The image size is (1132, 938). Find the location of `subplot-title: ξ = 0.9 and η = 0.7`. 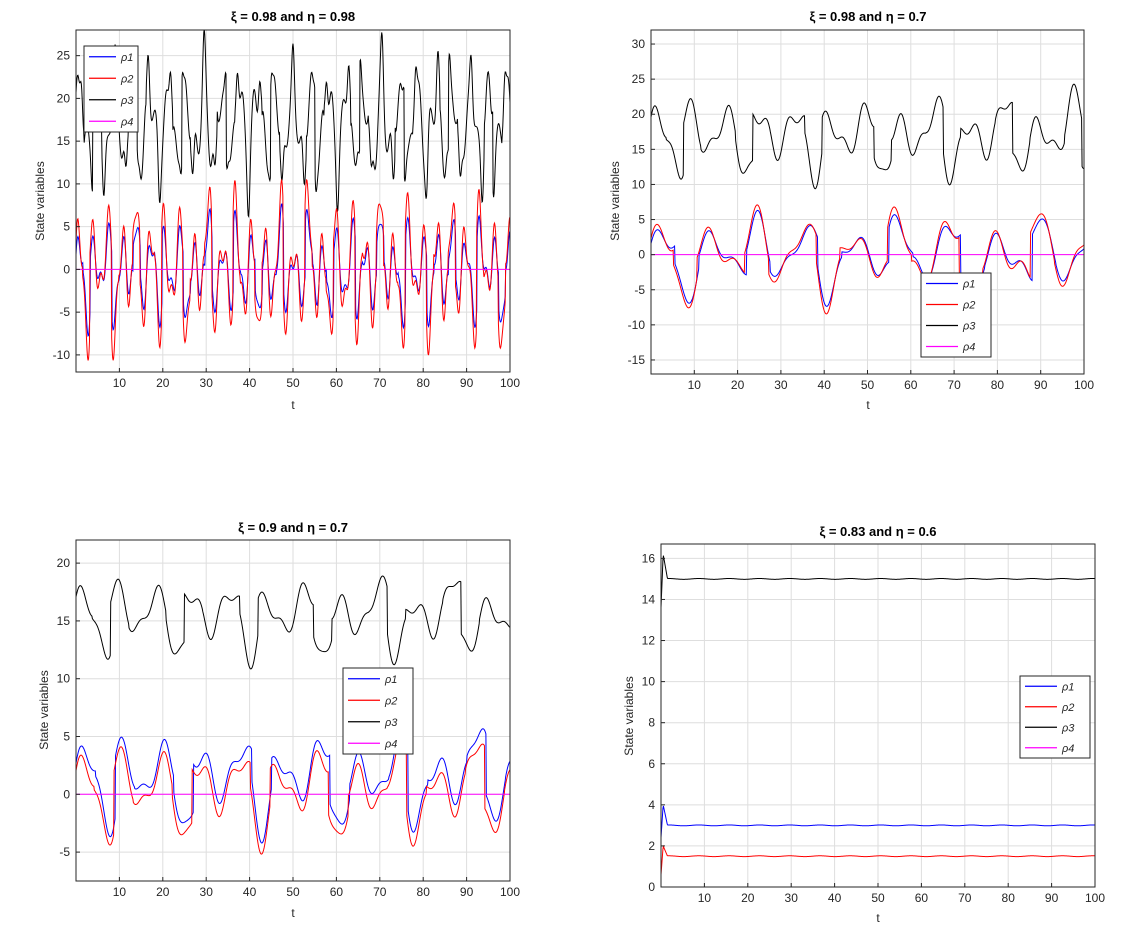

subplot-title: ξ = 0.9 and η = 0.7 is located at coordinates (293, 527).